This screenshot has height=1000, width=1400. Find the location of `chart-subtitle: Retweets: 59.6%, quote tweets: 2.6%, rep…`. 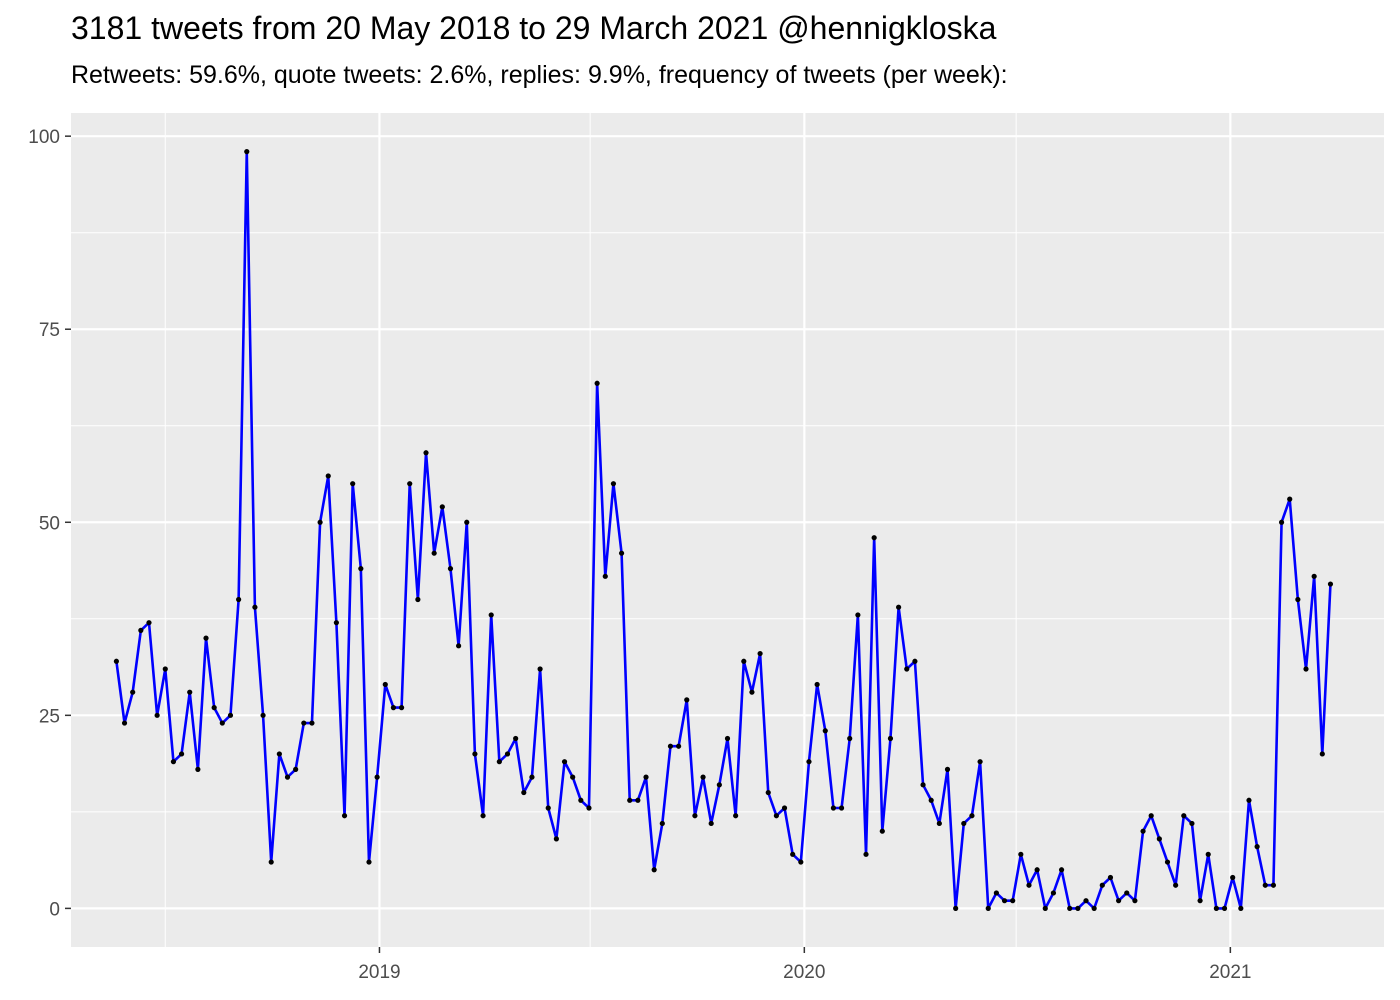

chart-subtitle: Retweets: 59.6%, quote tweets: 2.6%, rep… is located at coordinates (539, 75).